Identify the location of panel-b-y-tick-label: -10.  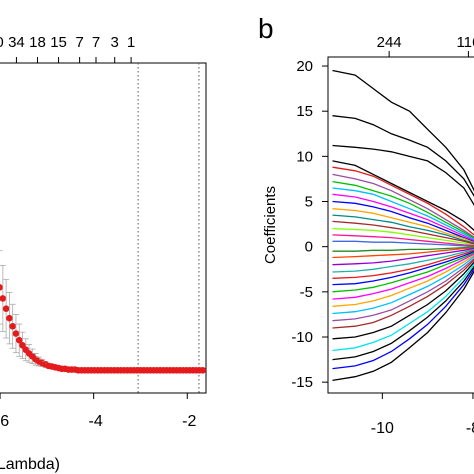
(302, 337).